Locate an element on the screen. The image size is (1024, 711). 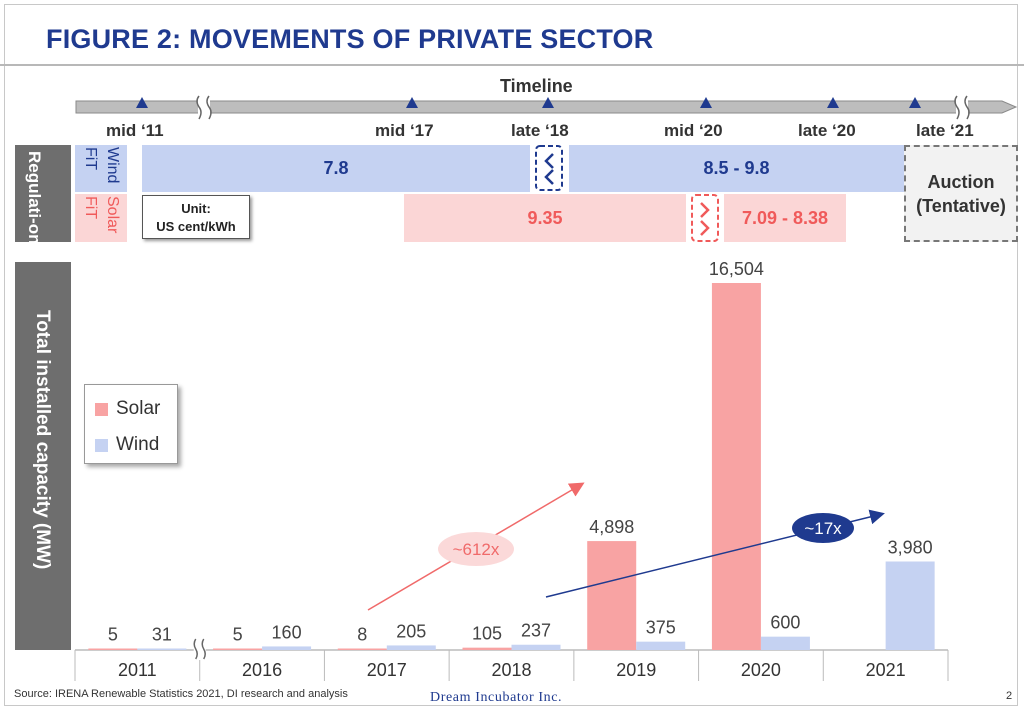
solar-label: Solar is located at coordinates (112, 215).